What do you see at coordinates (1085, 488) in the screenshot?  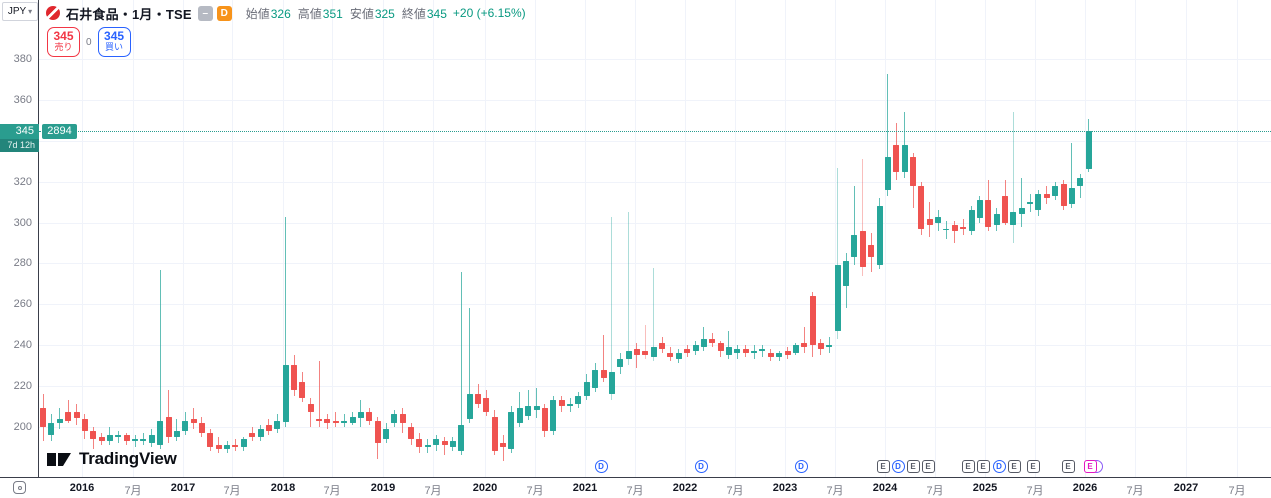 I see `year-tick-label: 2026` at bounding box center [1085, 488].